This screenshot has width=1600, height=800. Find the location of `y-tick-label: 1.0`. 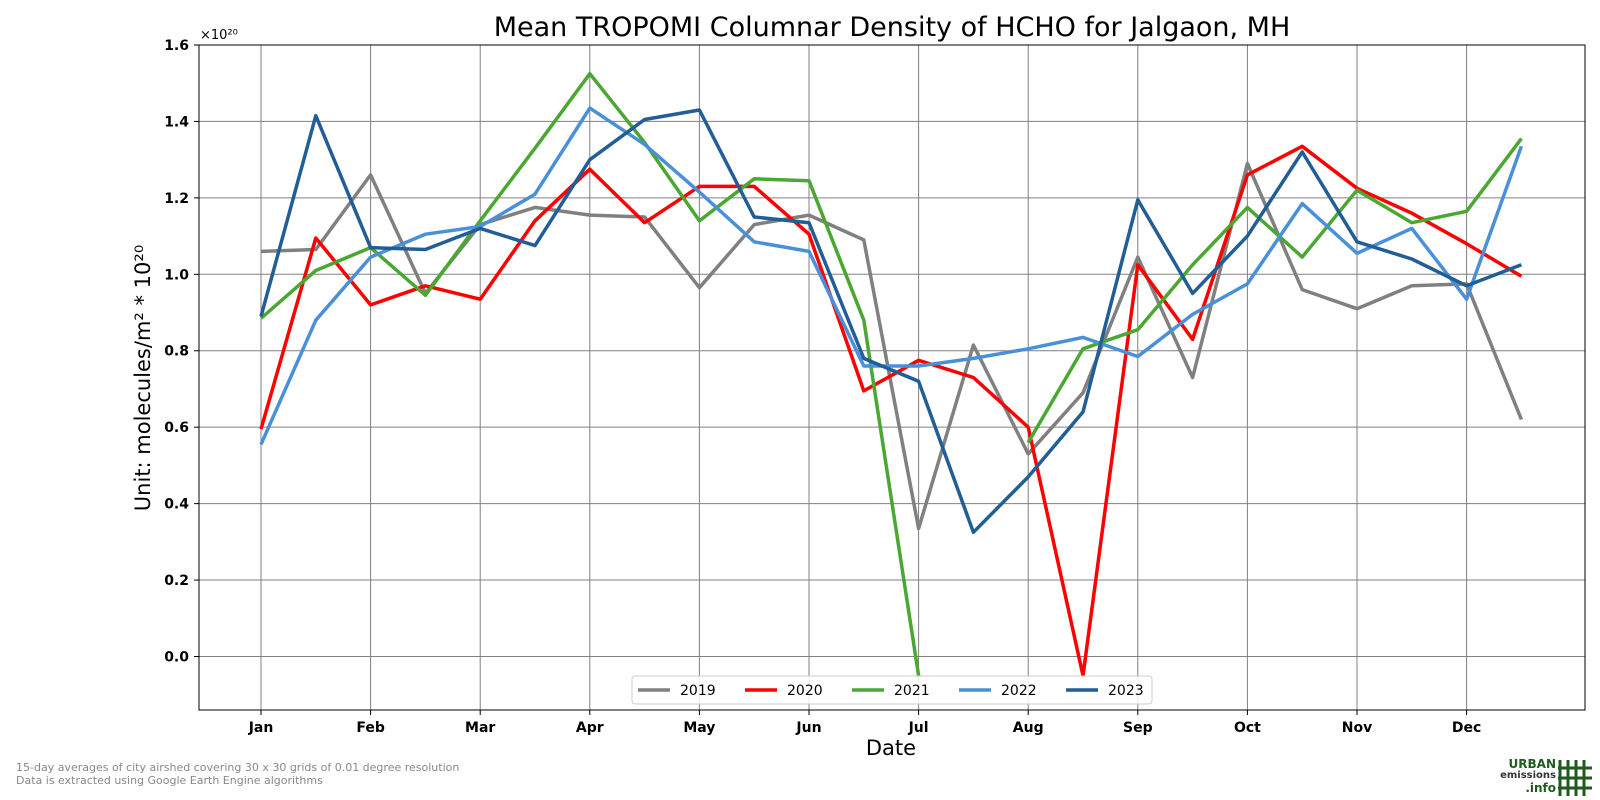

y-tick-label: 1.0 is located at coordinates (176, 275).